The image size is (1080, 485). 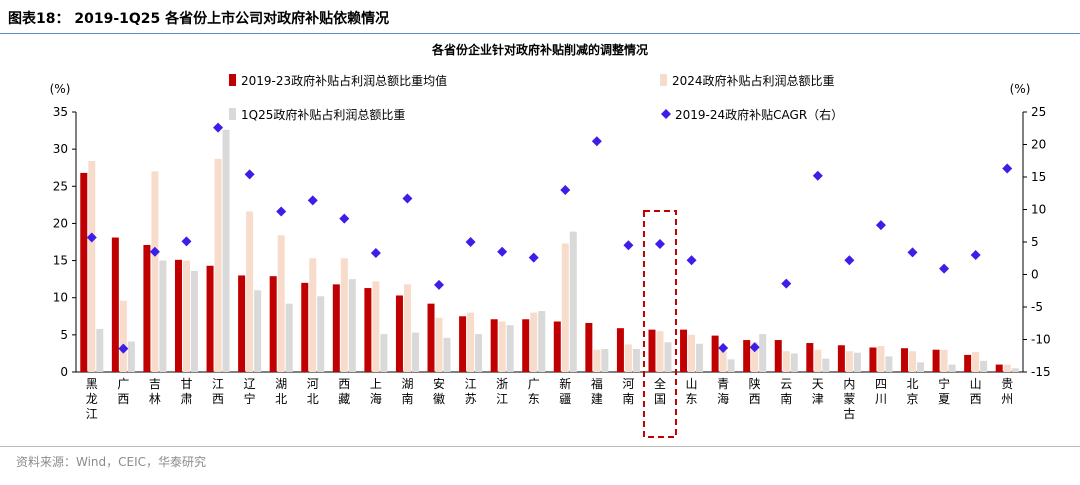 What do you see at coordinates (913, 391) in the screenshot?
I see `category-label: 北京` at bounding box center [913, 391].